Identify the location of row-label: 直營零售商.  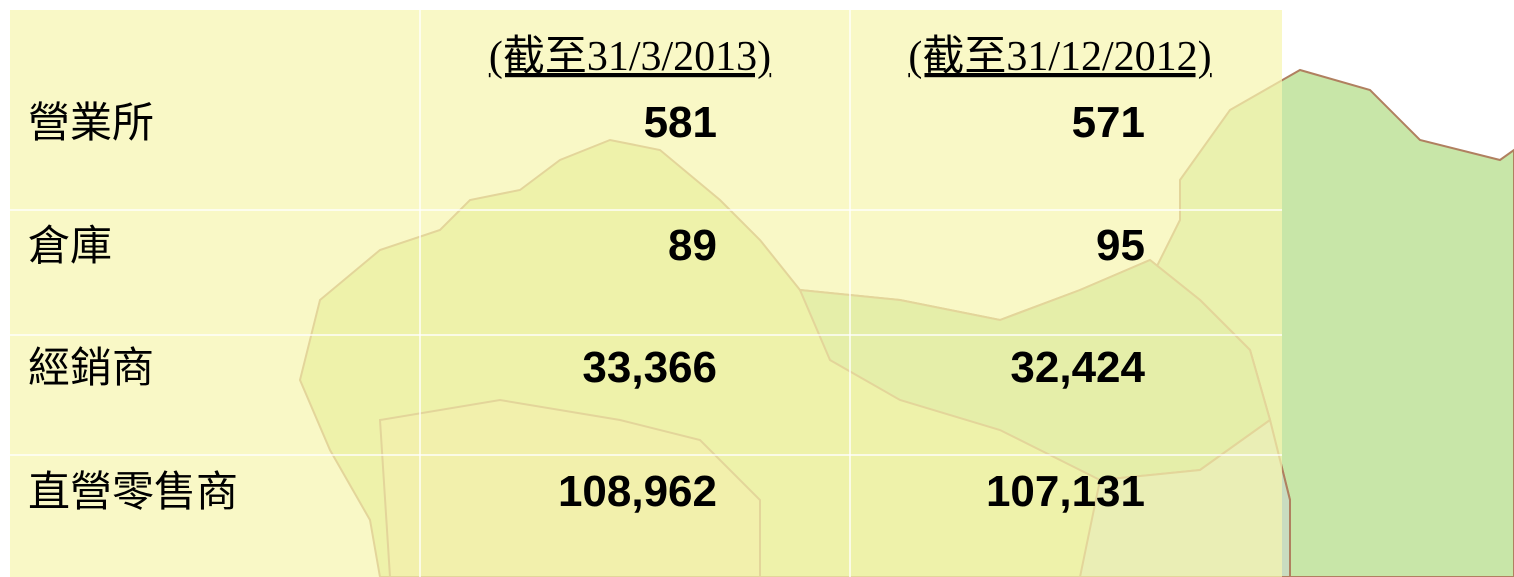
(133, 491).